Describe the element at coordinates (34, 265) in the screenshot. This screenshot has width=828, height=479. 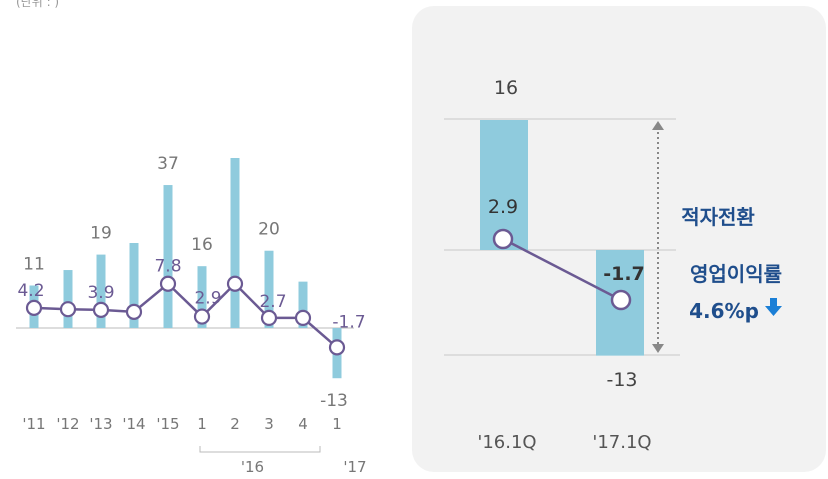
I see `bar-data-label: 11` at that location.